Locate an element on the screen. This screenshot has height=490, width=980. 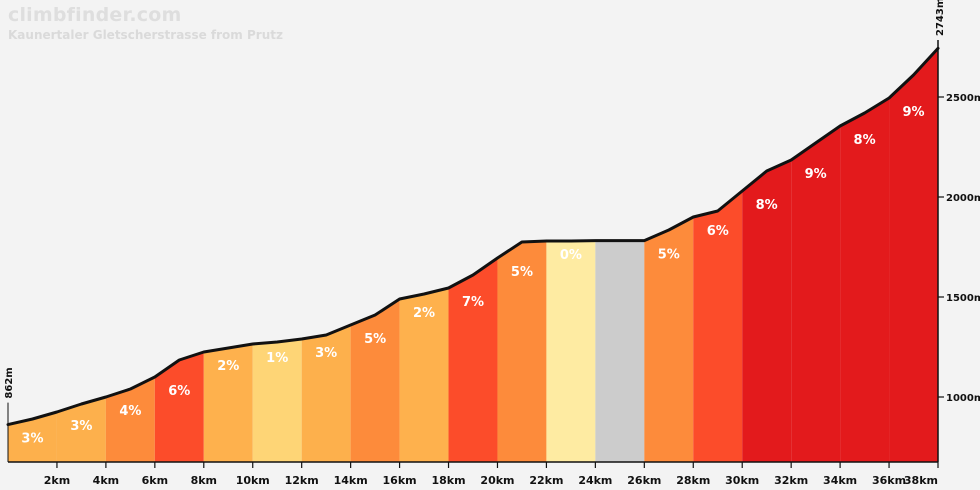
end-elevation-label: 2743m is located at coordinates (940, 18).